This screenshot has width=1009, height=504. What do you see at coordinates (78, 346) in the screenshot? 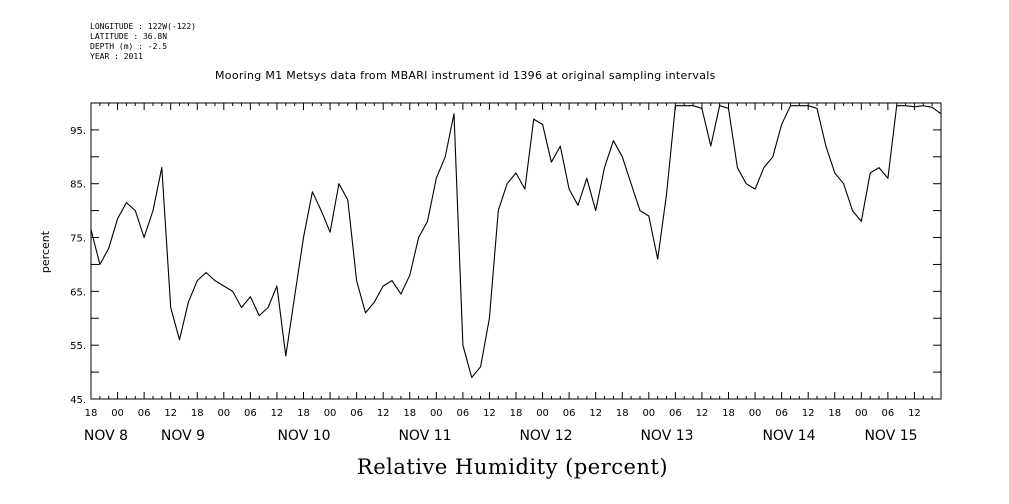
I see `y-tick-label: 55.` at bounding box center [78, 346].